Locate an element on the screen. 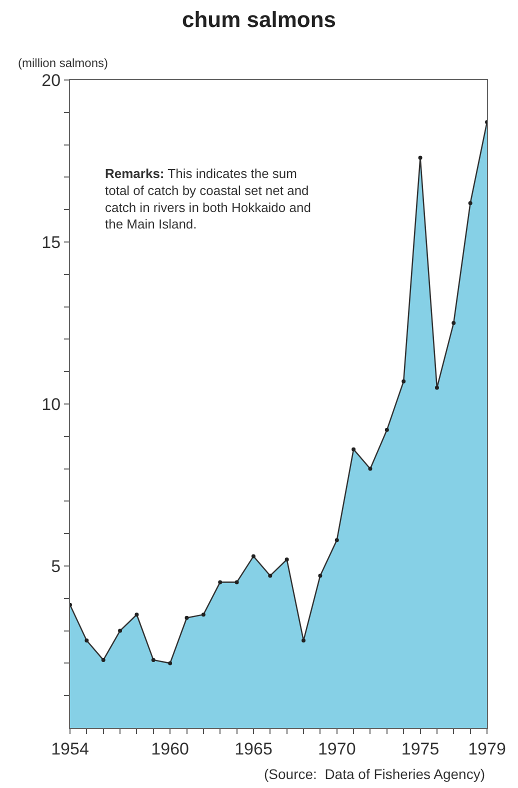 This screenshot has height=788, width=518. x-tick-label: 1954 is located at coordinates (70, 748).